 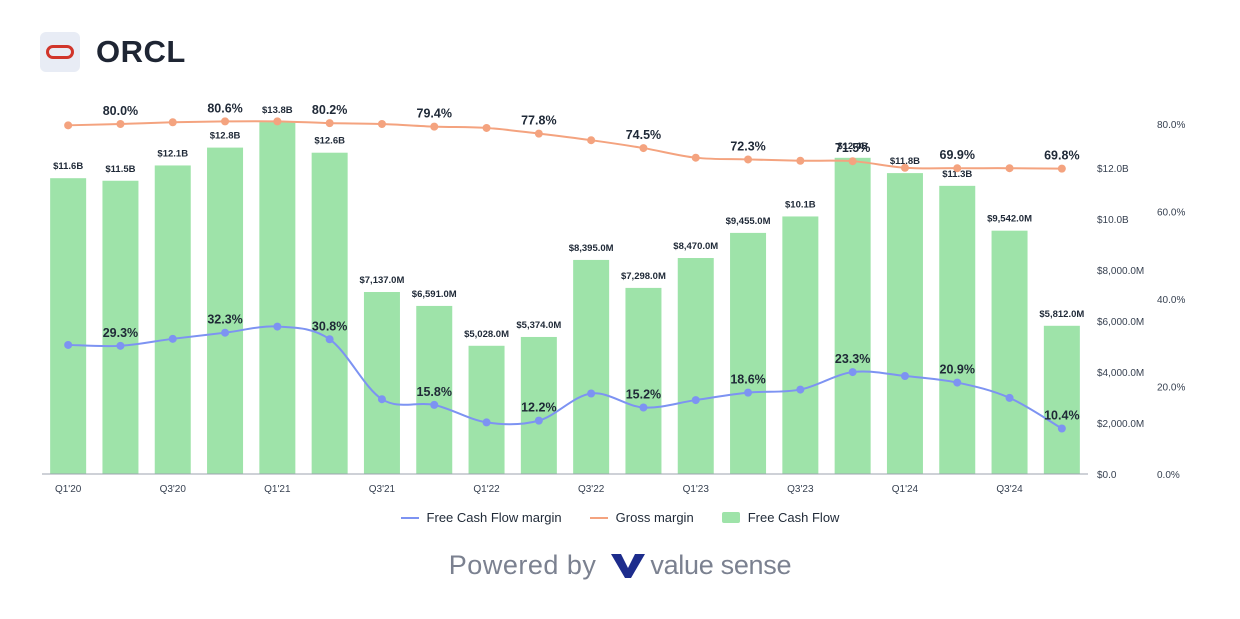 I want to click on x-tick-label-12: Q1'23, so click(x=696, y=489).